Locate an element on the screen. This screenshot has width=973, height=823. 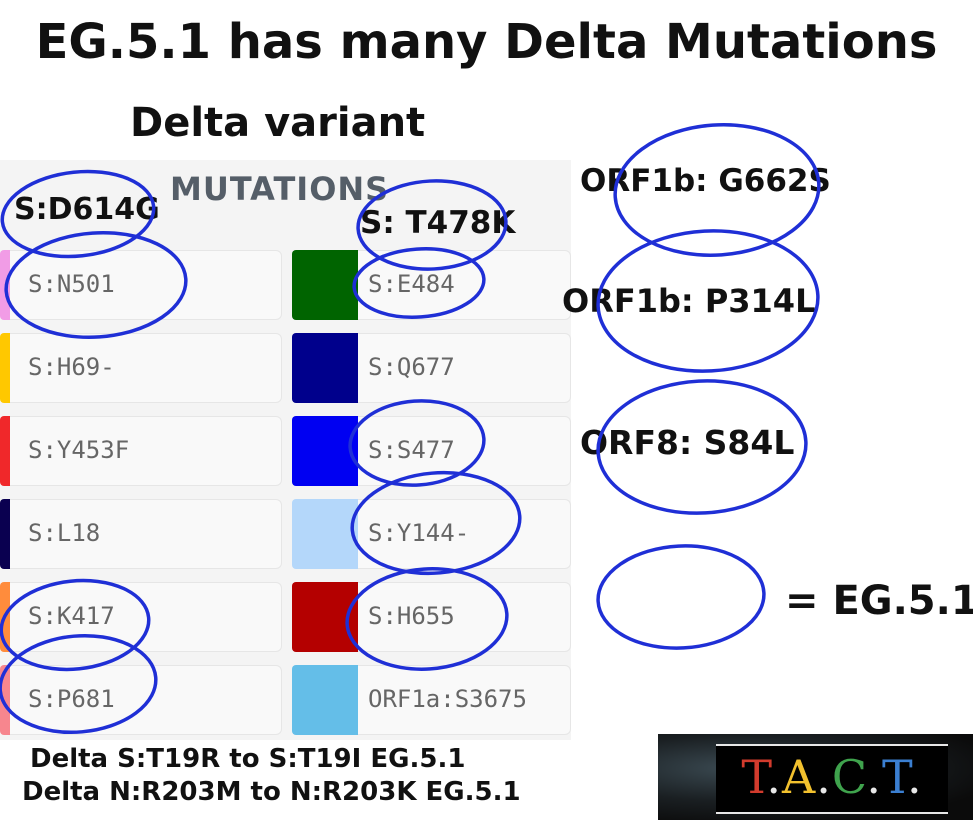
callout-orf8-s84l: ORF8: S84L is located at coordinates (687, 442).